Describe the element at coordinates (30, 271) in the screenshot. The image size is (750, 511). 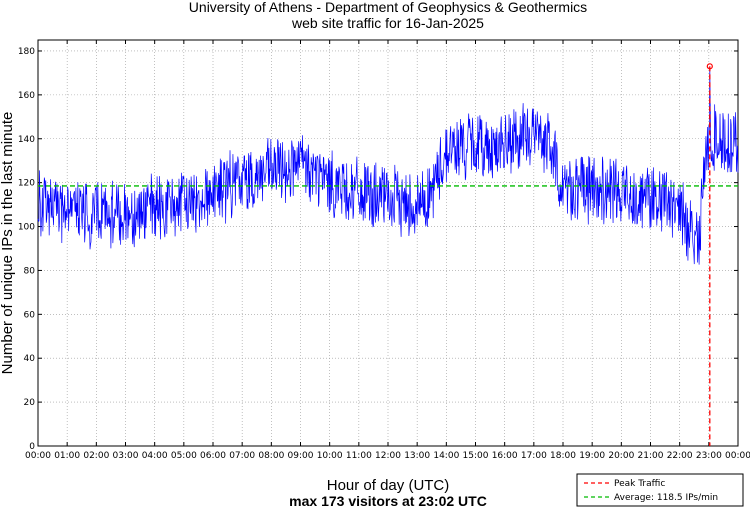
I see `y-tick-label: 80` at that location.